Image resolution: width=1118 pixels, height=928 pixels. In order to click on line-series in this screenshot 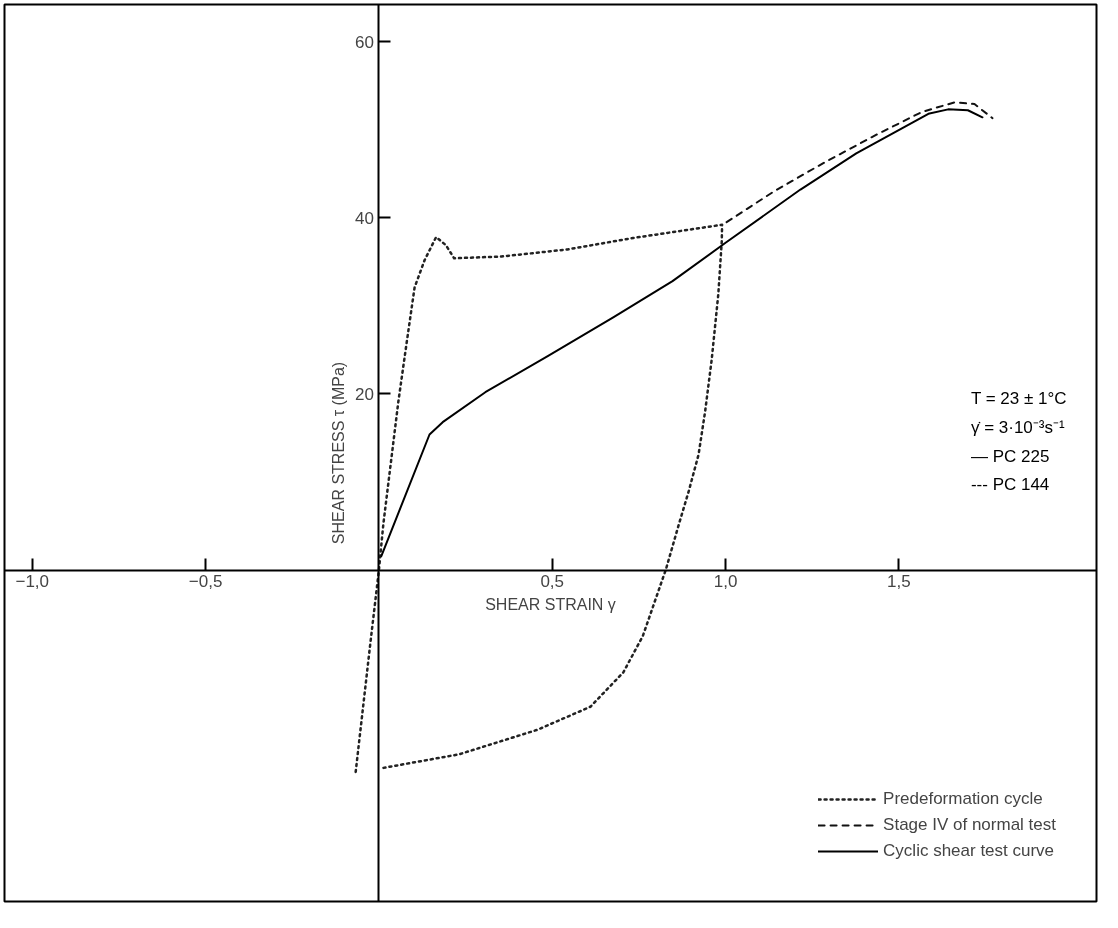, I will do `click(859, 162)`.